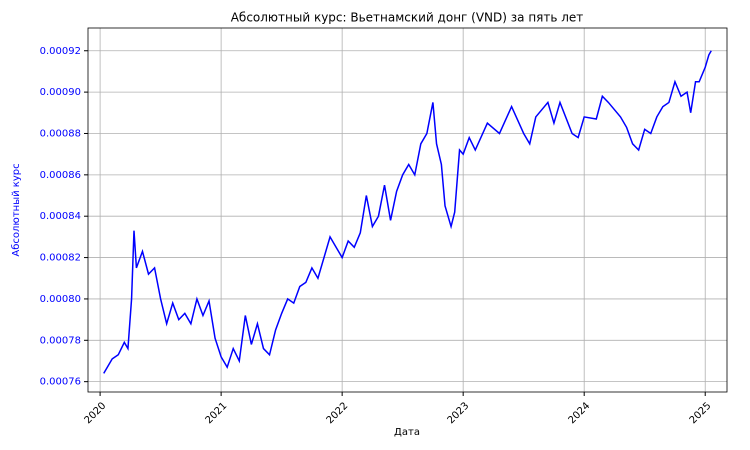  I want to click on y-tick-label: 0.00088, so click(60, 133).